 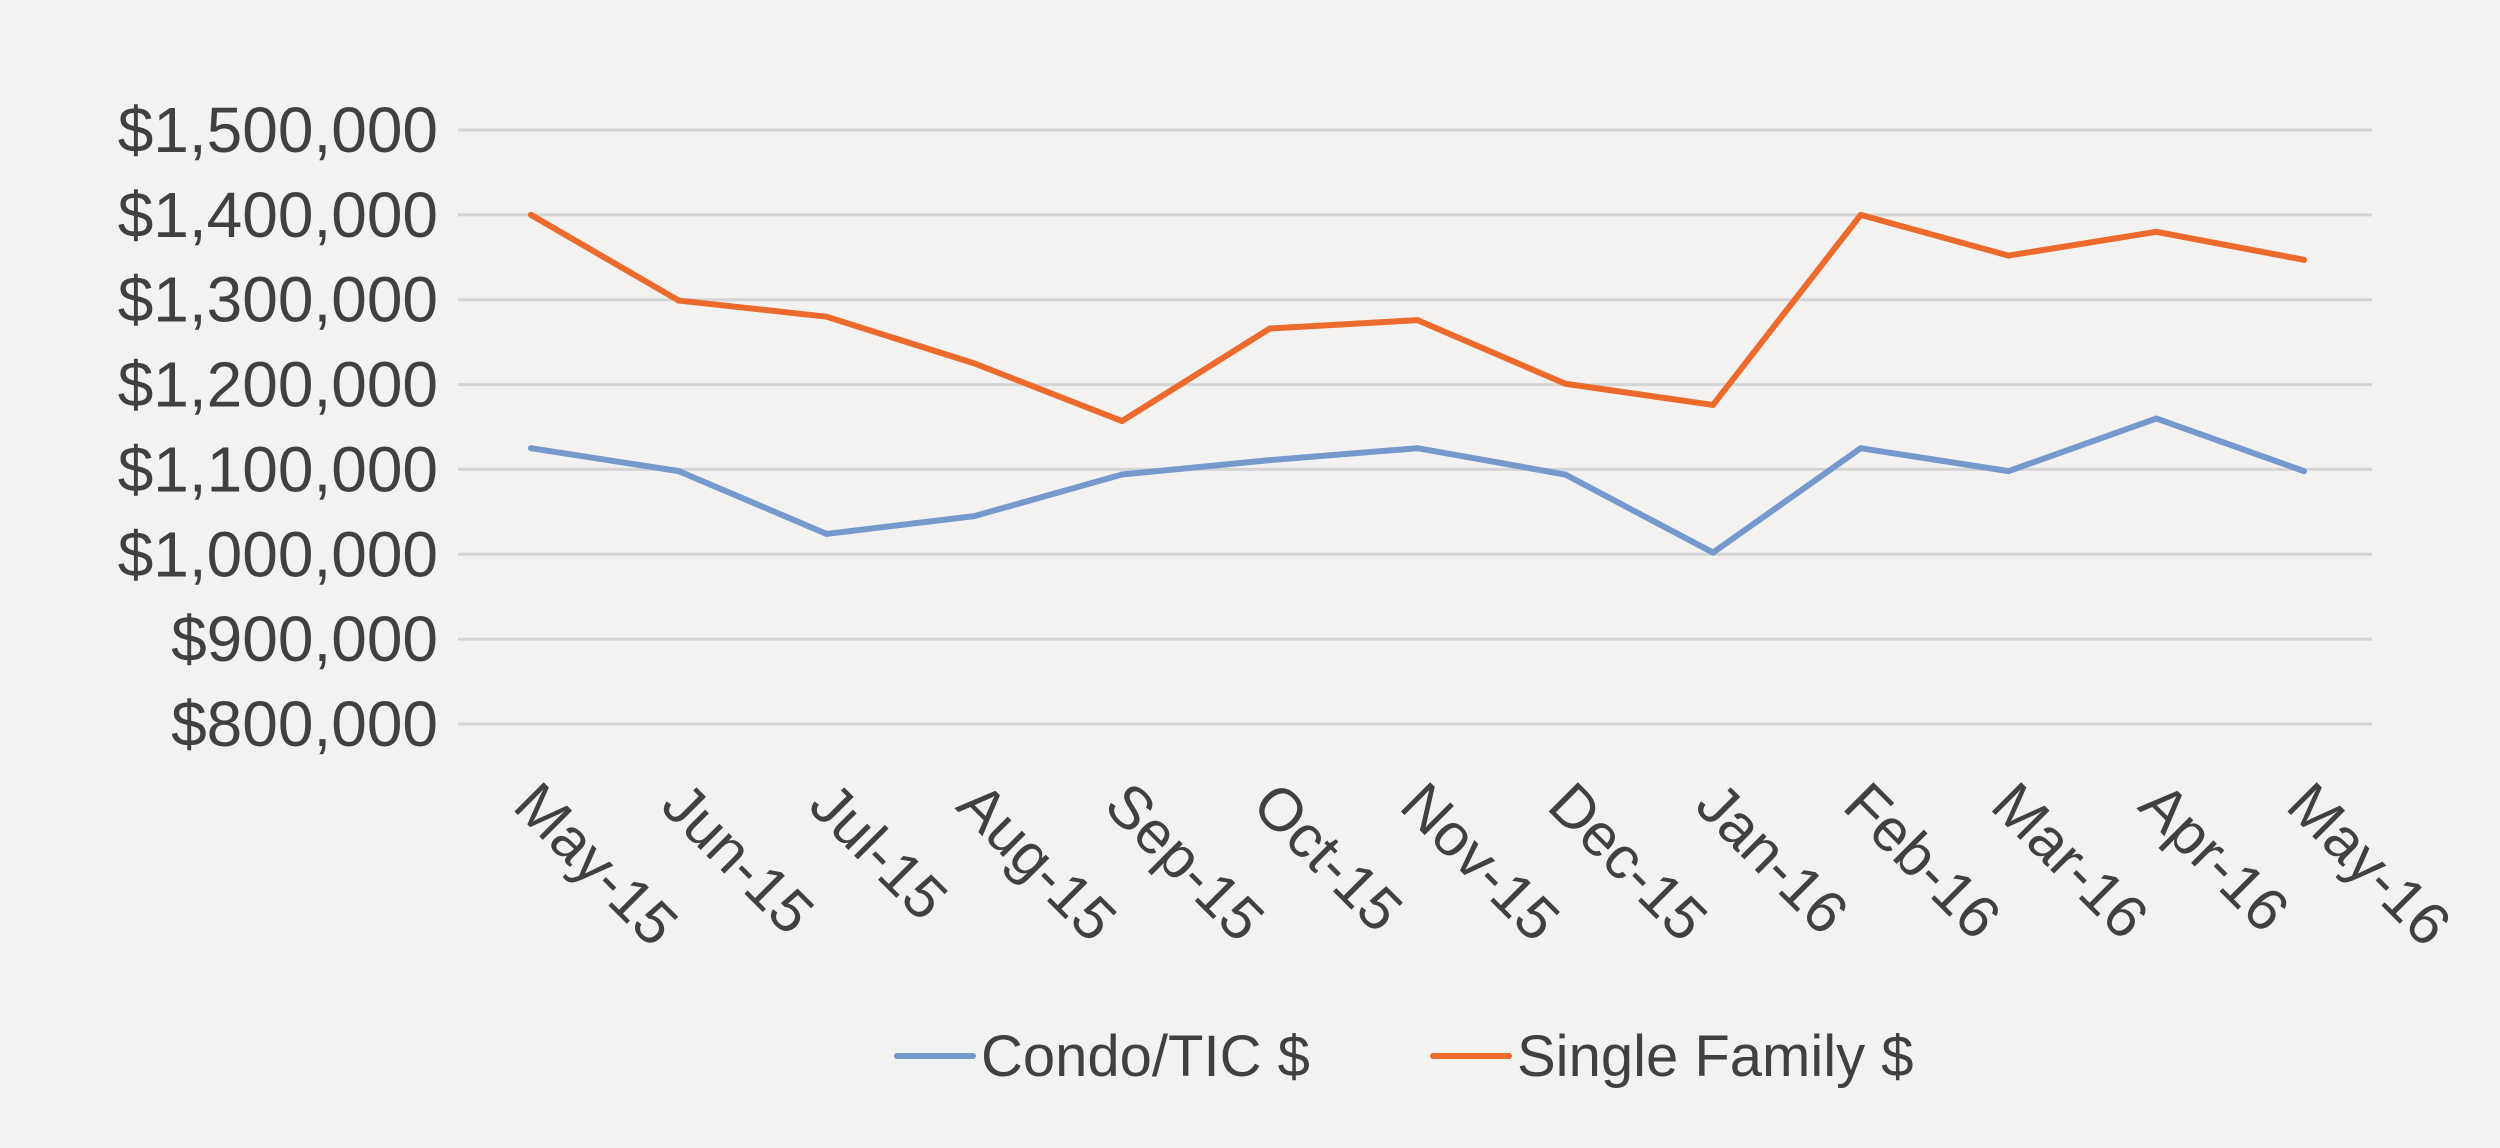 What do you see at coordinates (304, 639) in the screenshot?
I see `y-tick-label: $900,000` at bounding box center [304, 639].